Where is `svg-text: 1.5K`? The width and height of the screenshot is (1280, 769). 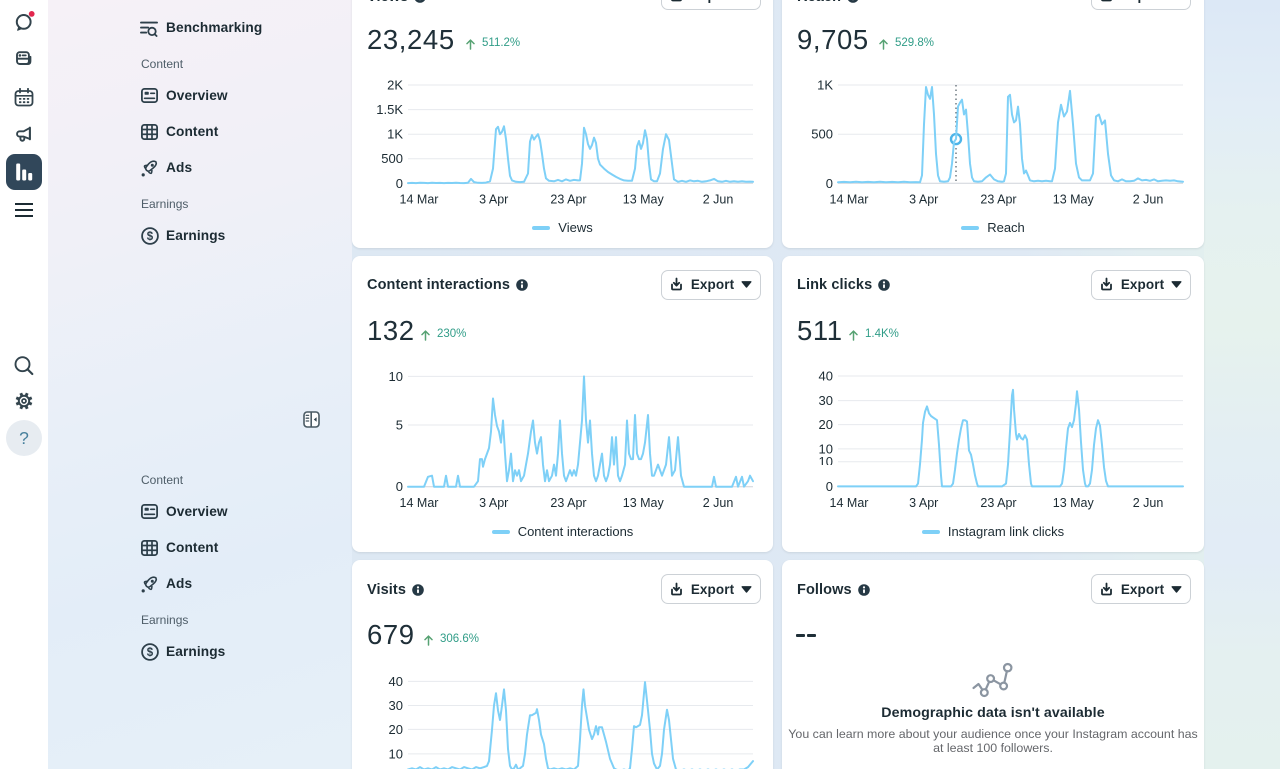 svg-text: 1.5K is located at coordinates (389, 109).